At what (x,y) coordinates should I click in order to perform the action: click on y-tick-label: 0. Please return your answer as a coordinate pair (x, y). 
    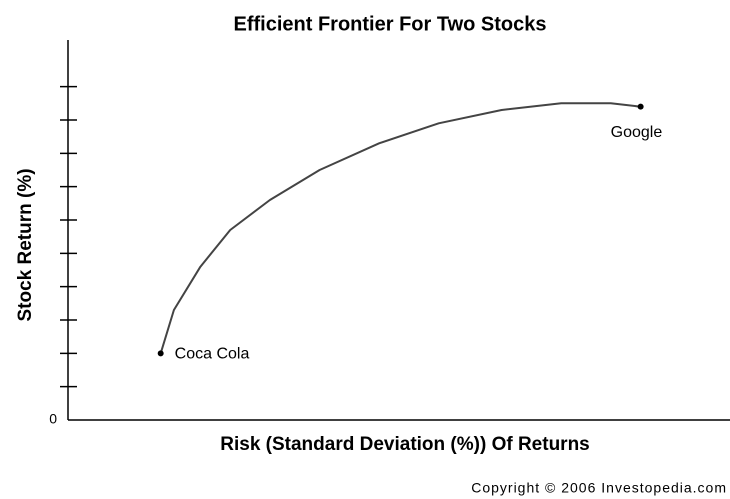
    Looking at the image, I should click on (53, 419).